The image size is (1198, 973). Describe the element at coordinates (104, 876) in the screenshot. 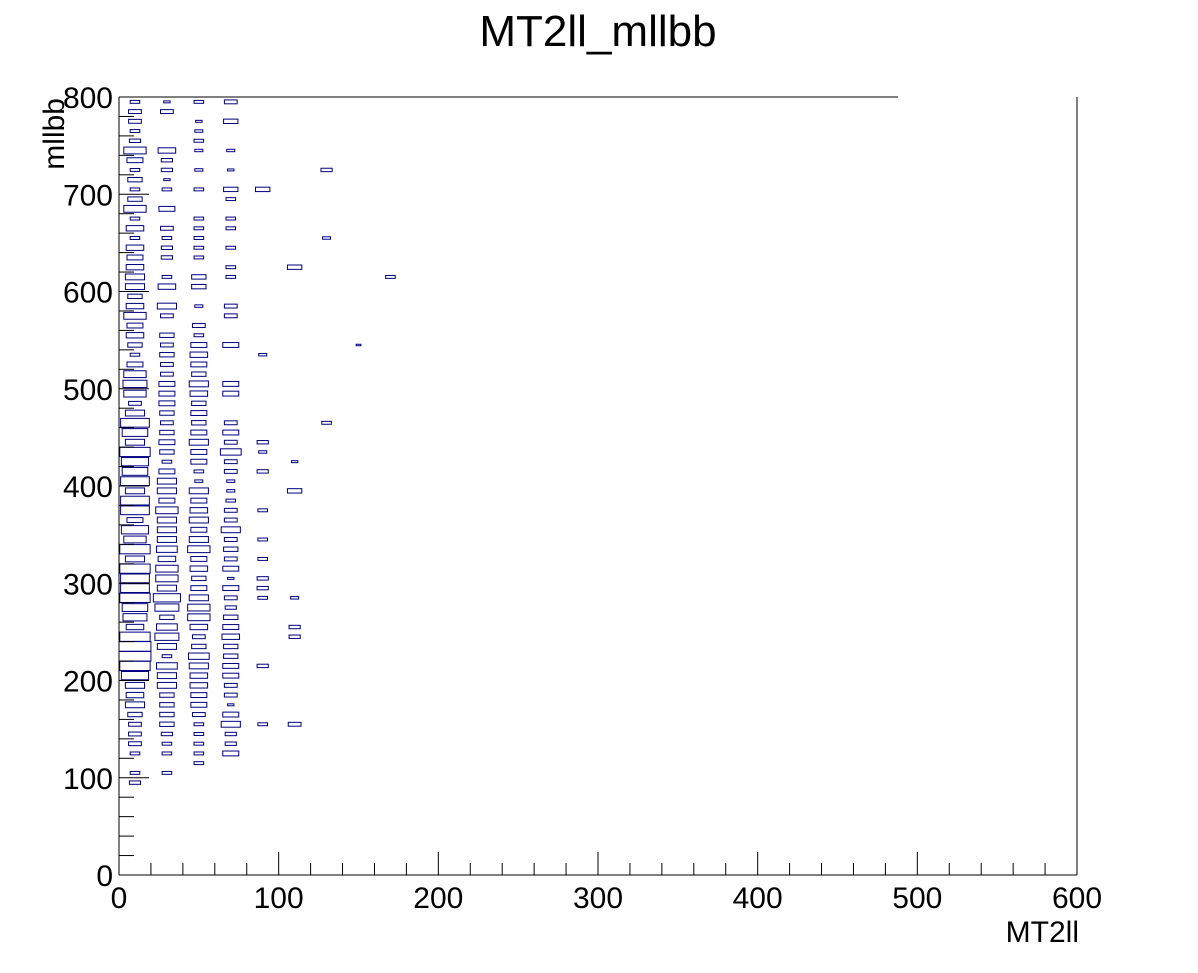

I see `y-tick-label: 0` at that location.